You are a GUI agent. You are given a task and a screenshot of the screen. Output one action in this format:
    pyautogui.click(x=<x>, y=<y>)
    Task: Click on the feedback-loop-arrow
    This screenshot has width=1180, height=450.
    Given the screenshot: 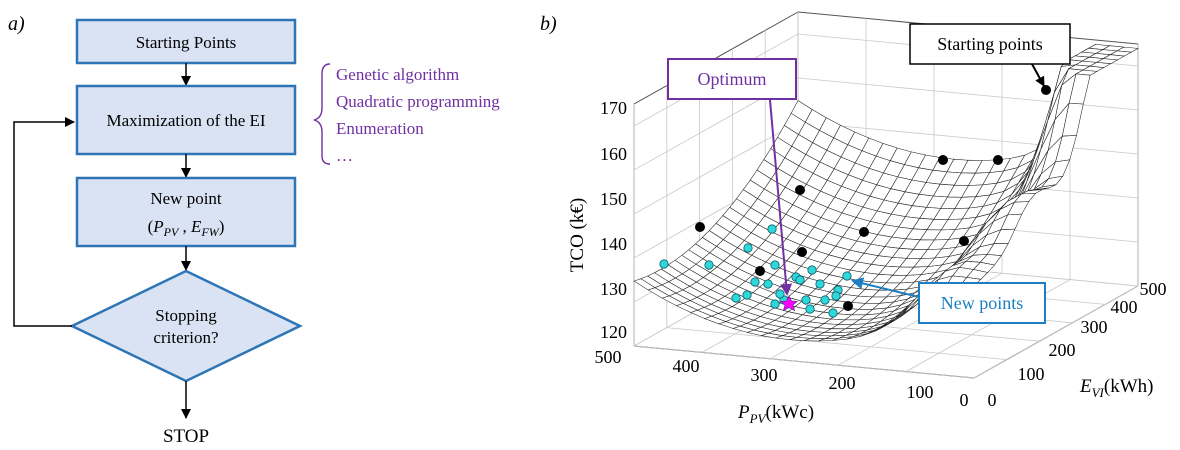 What is the action you would take?
    pyautogui.click(x=44, y=222)
    